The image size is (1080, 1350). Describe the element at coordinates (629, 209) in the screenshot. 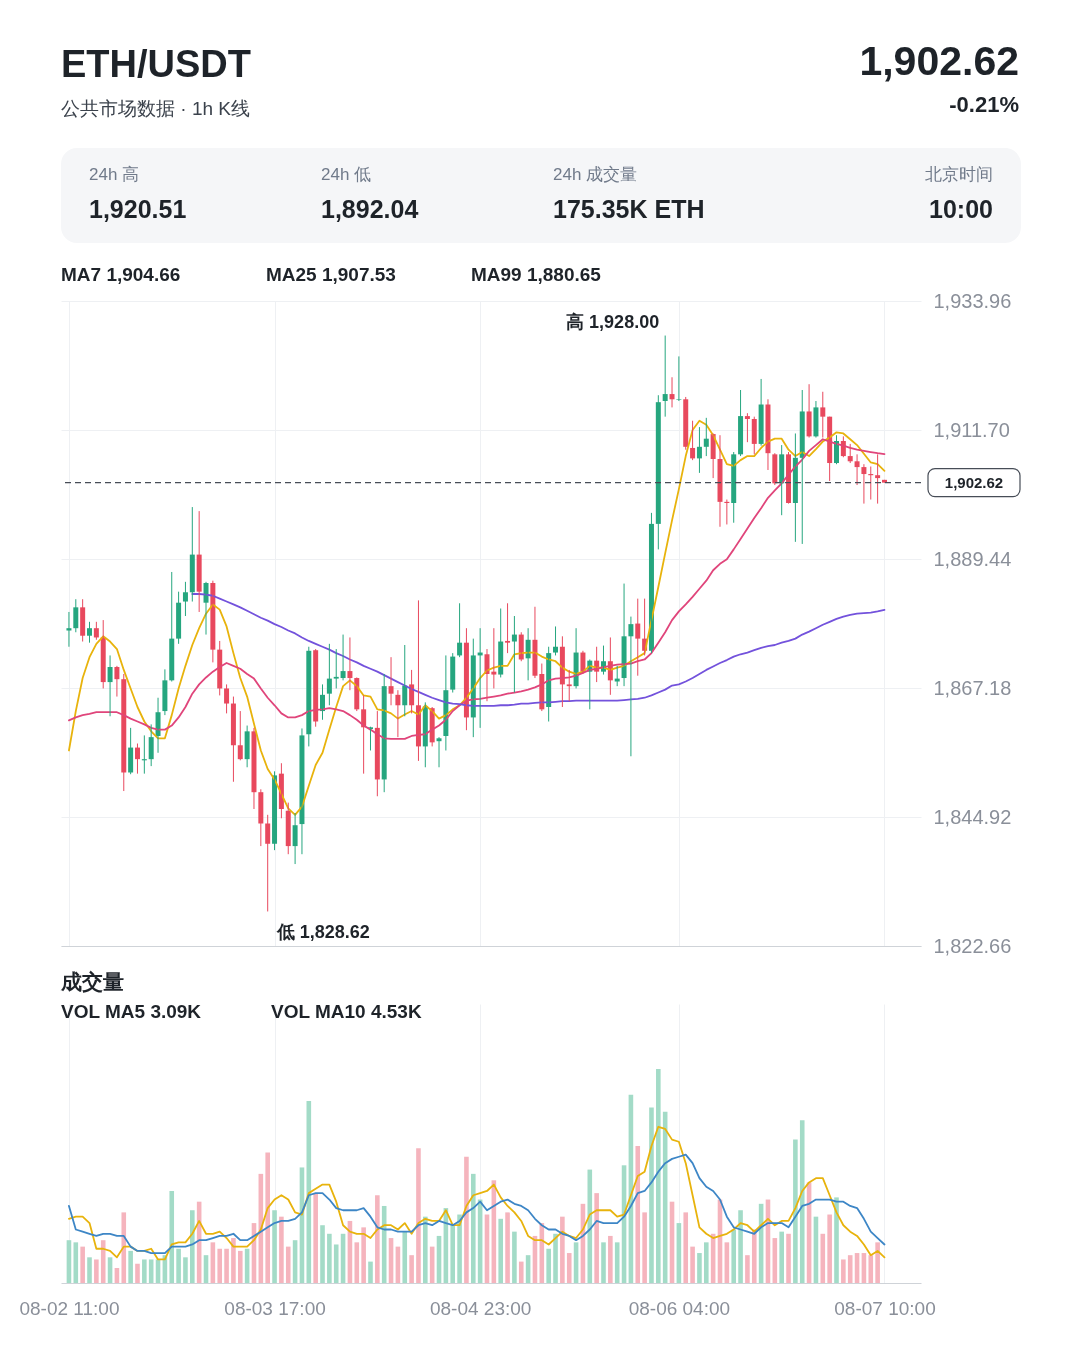

I see `text: 175.35K ETH` at that location.